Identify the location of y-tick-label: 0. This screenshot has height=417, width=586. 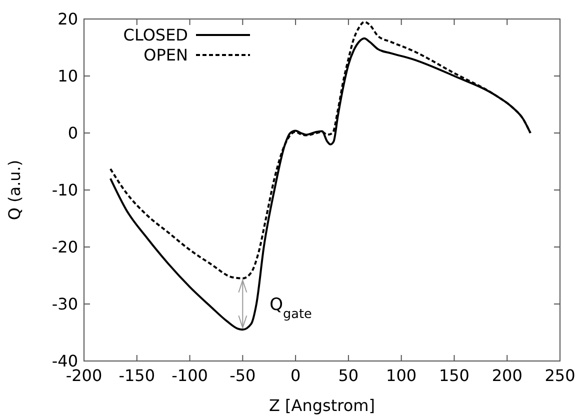
(73, 133).